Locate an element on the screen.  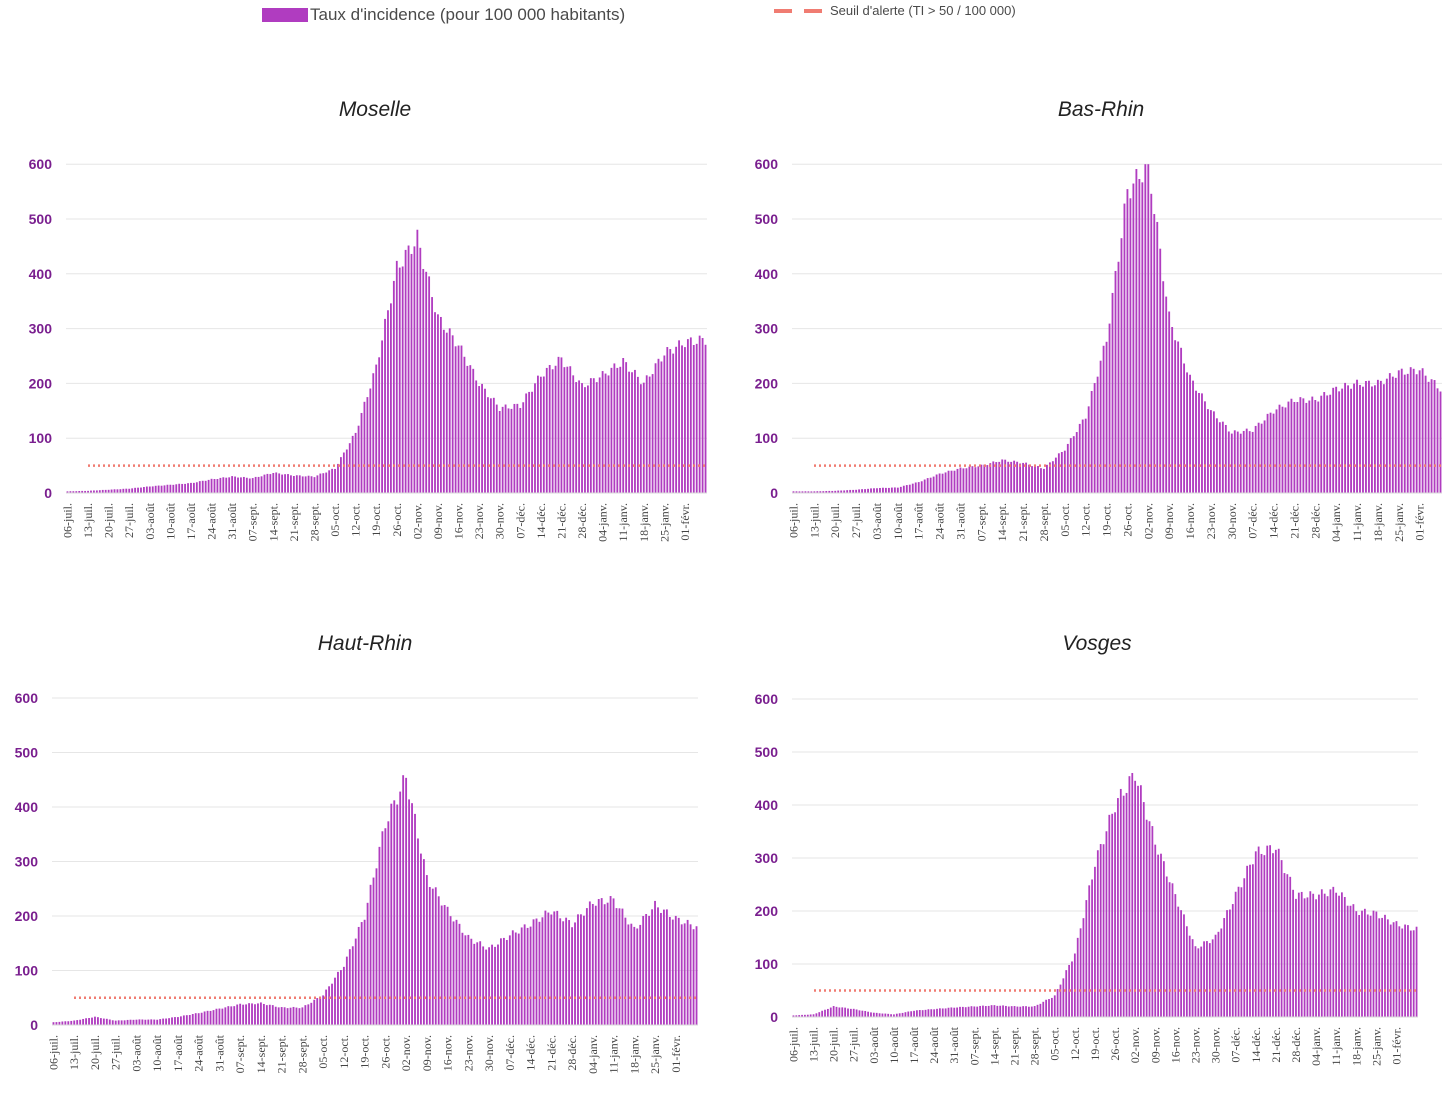
x-tick-label: 19-oct. is located at coordinates (376, 520).